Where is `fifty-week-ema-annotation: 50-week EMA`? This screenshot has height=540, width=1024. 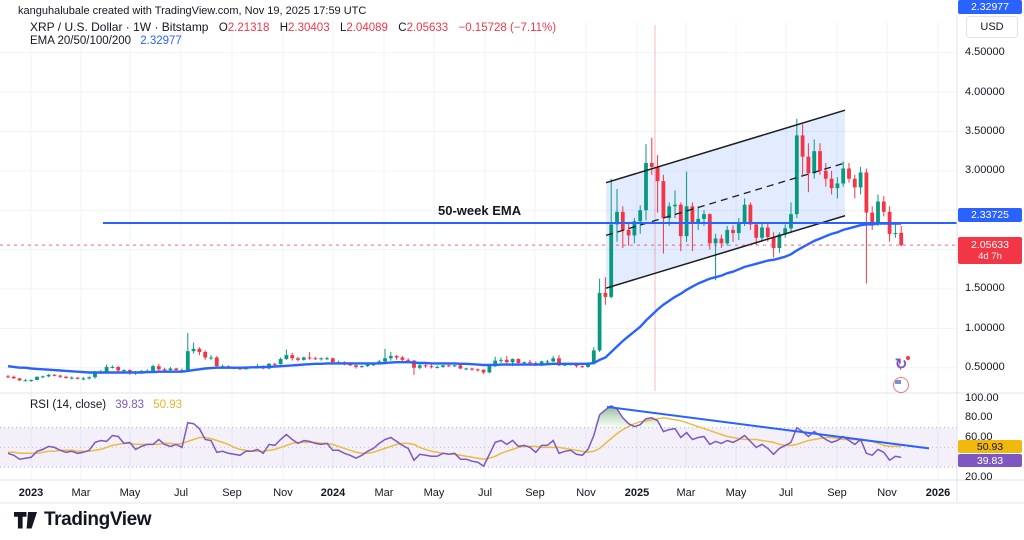 fifty-week-ema-annotation: 50-week EMA is located at coordinates (480, 210).